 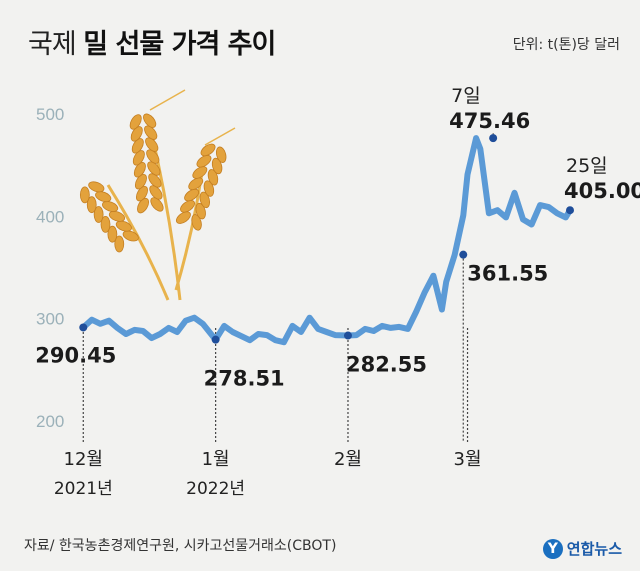 I want to click on data-value-label: 282.55, so click(x=386, y=365).